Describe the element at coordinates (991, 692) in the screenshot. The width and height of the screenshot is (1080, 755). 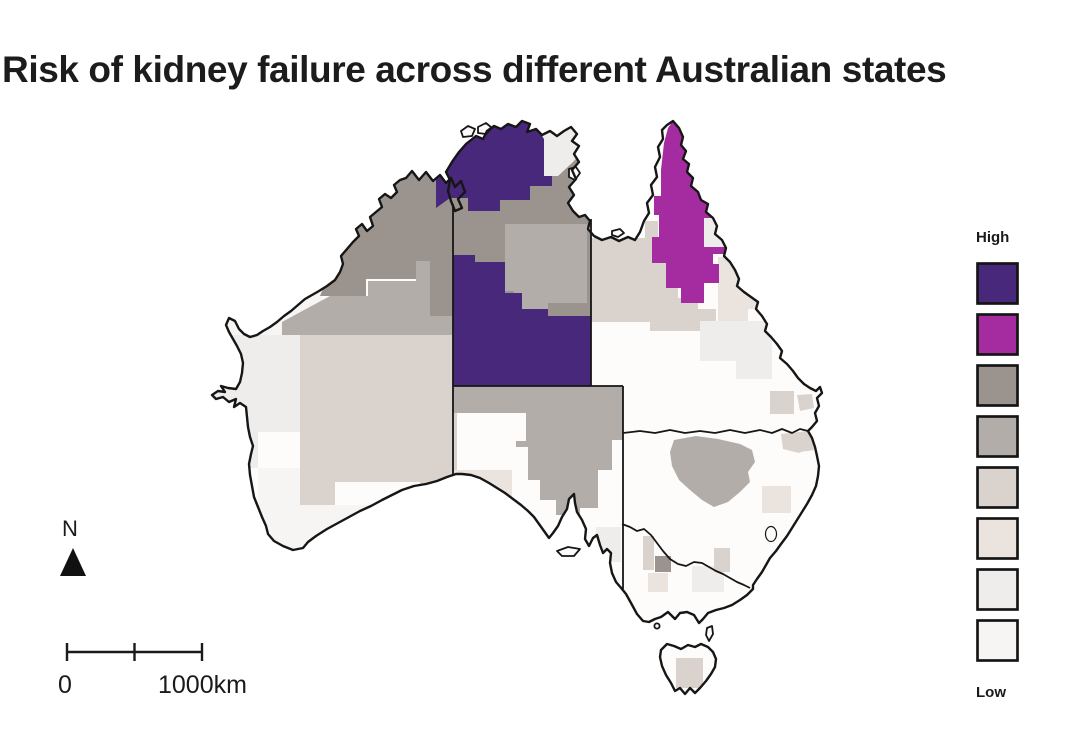
I see `legend-low-label: Low` at that location.